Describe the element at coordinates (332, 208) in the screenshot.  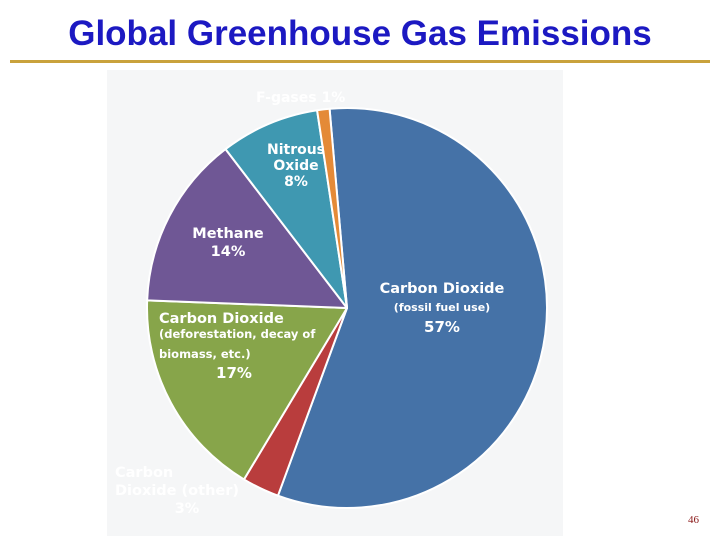
I see `pie-slice-f-gases` at that location.